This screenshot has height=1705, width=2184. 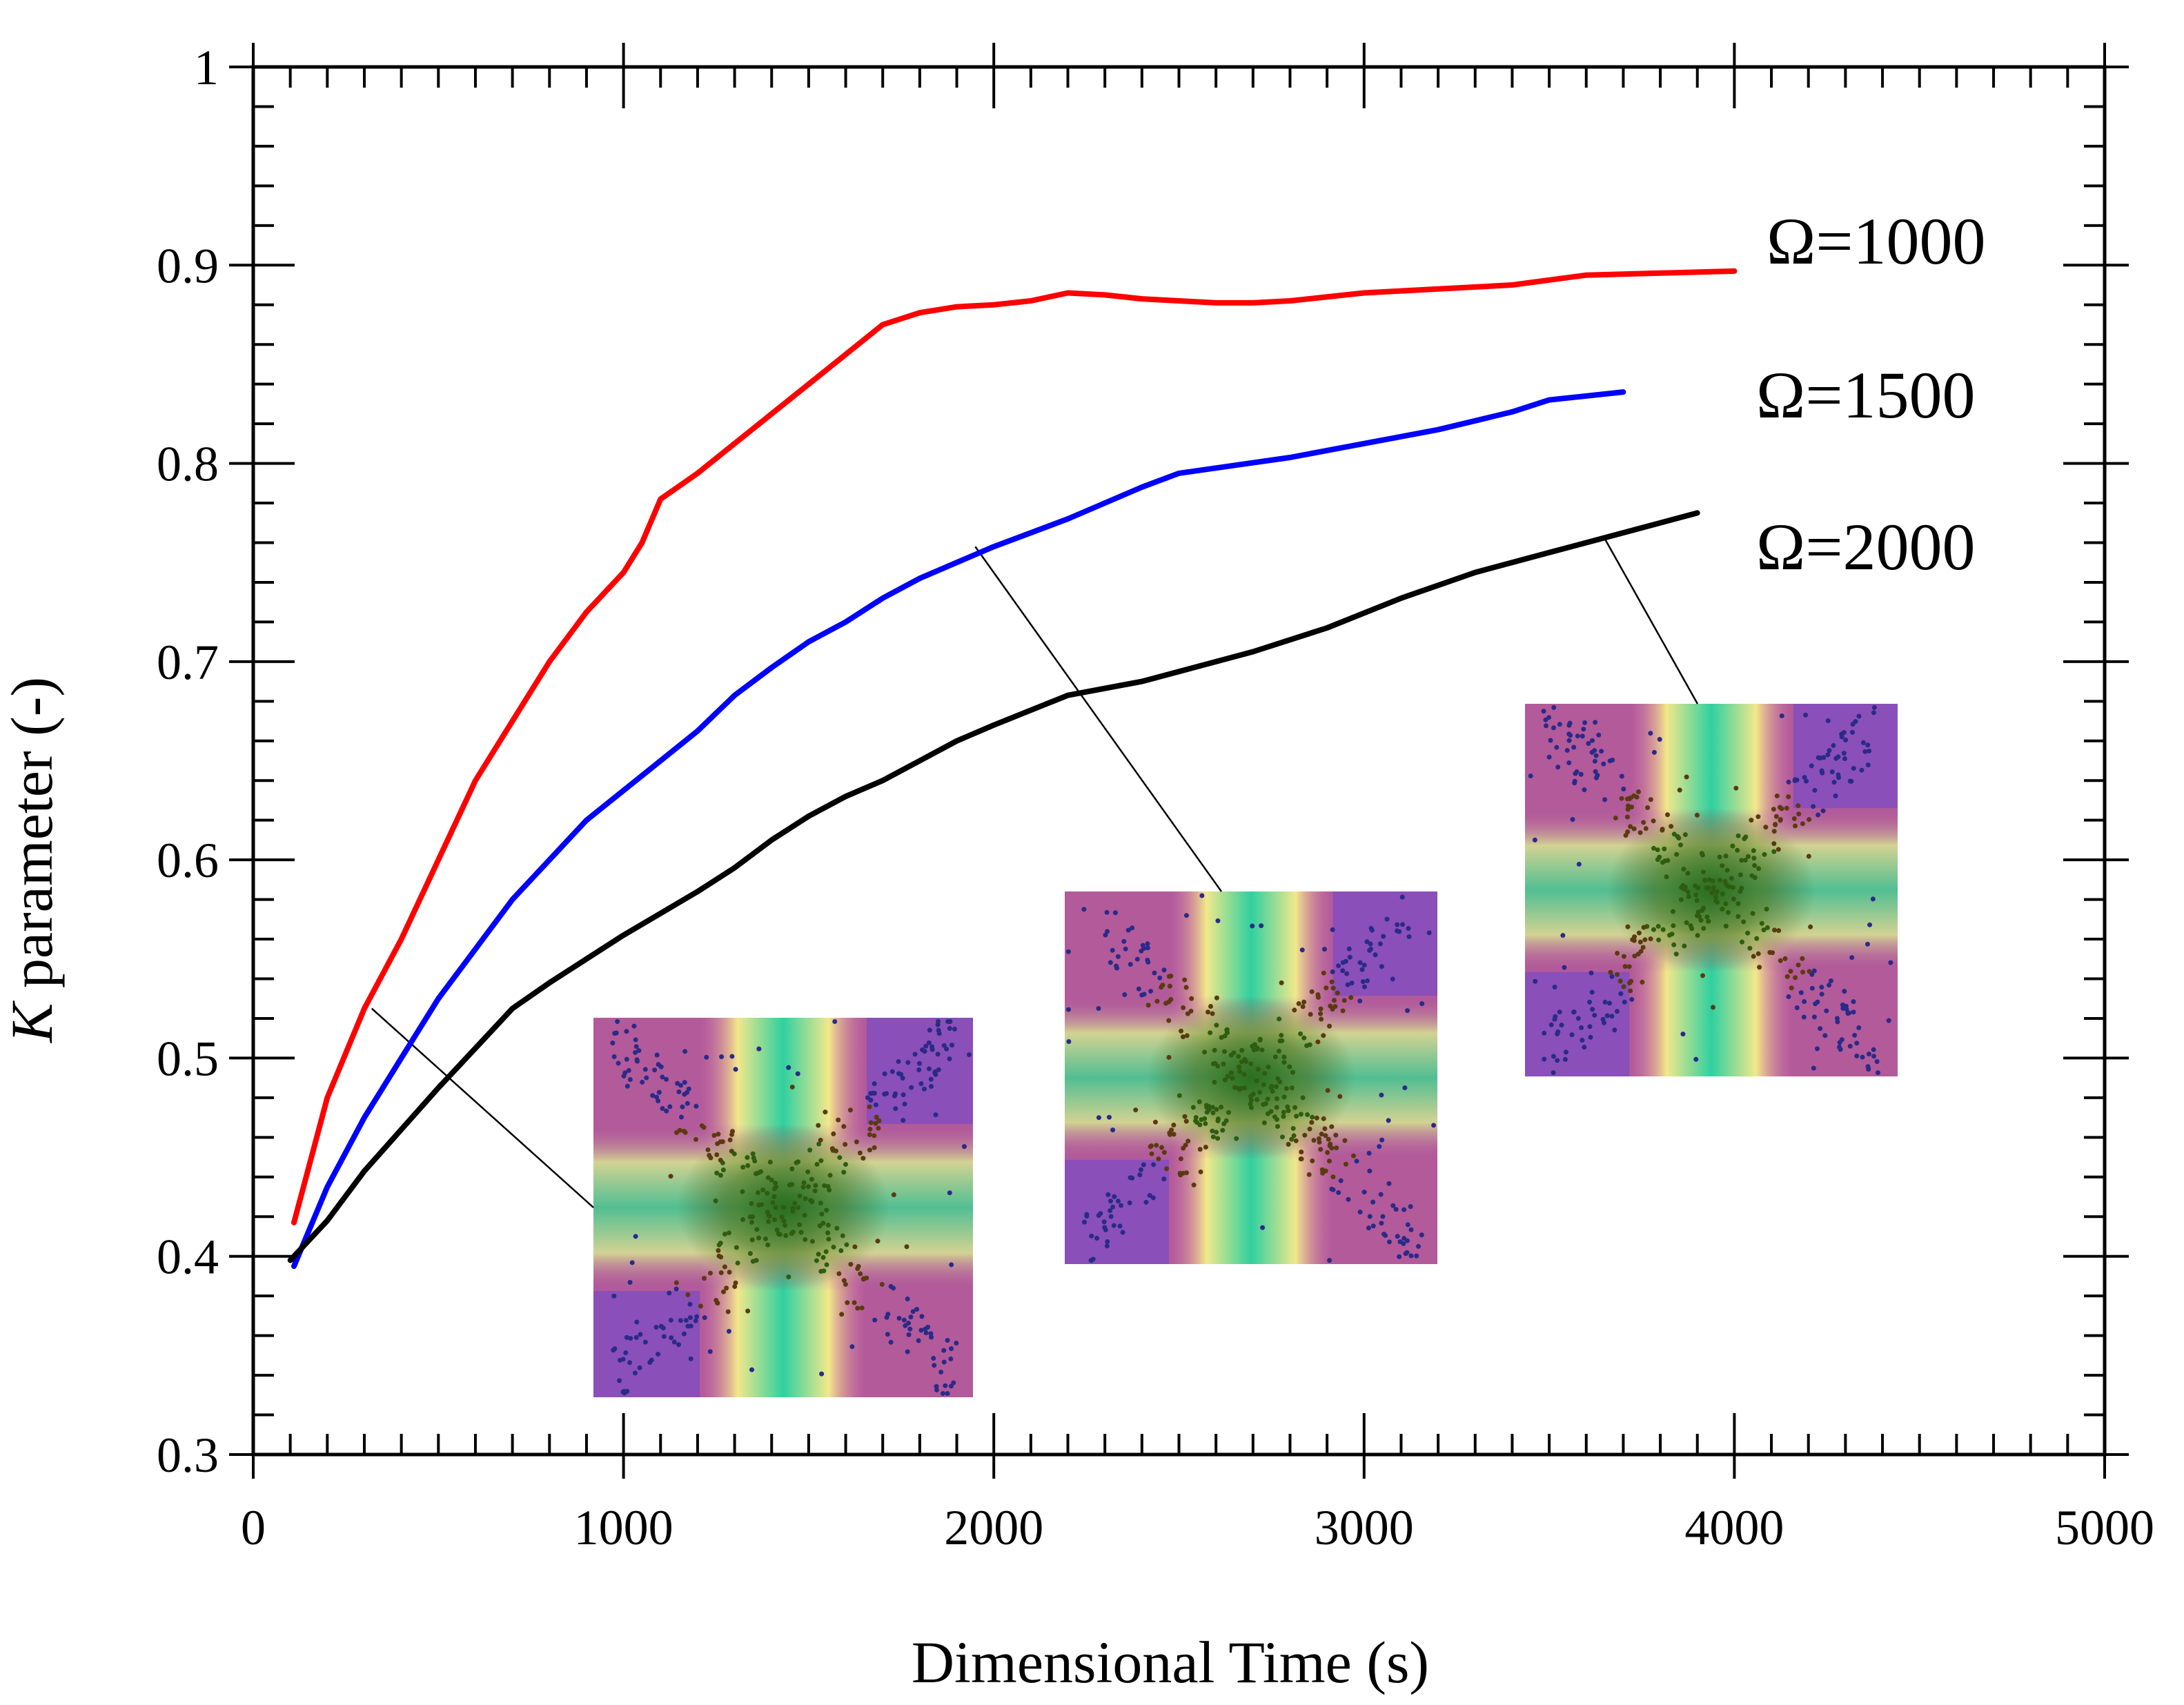 What do you see at coordinates (188, 761) in the screenshot?
I see `y-tick-labels: 0.3 0.4 0.5 0.6 0.7 0.8 0.9 1` at bounding box center [188, 761].